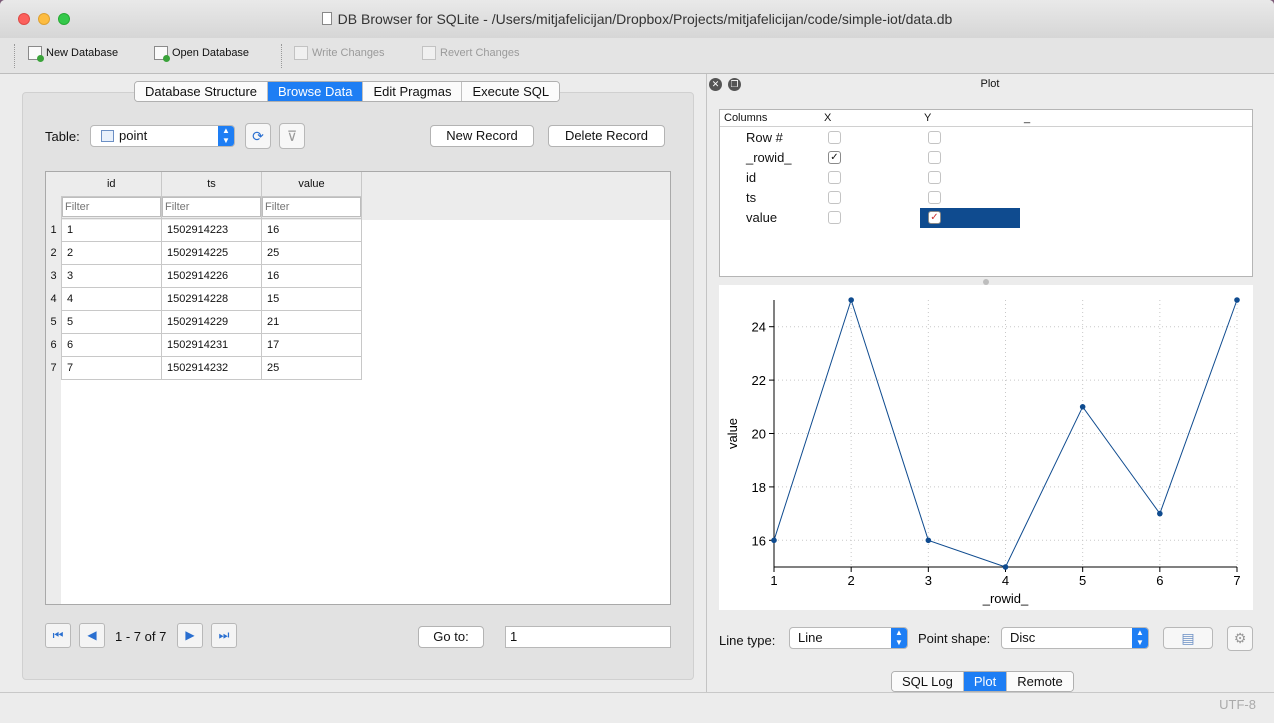 The image size is (1274, 723). Describe the element at coordinates (311, 184) in the screenshot. I see `column-header-value: value` at that location.